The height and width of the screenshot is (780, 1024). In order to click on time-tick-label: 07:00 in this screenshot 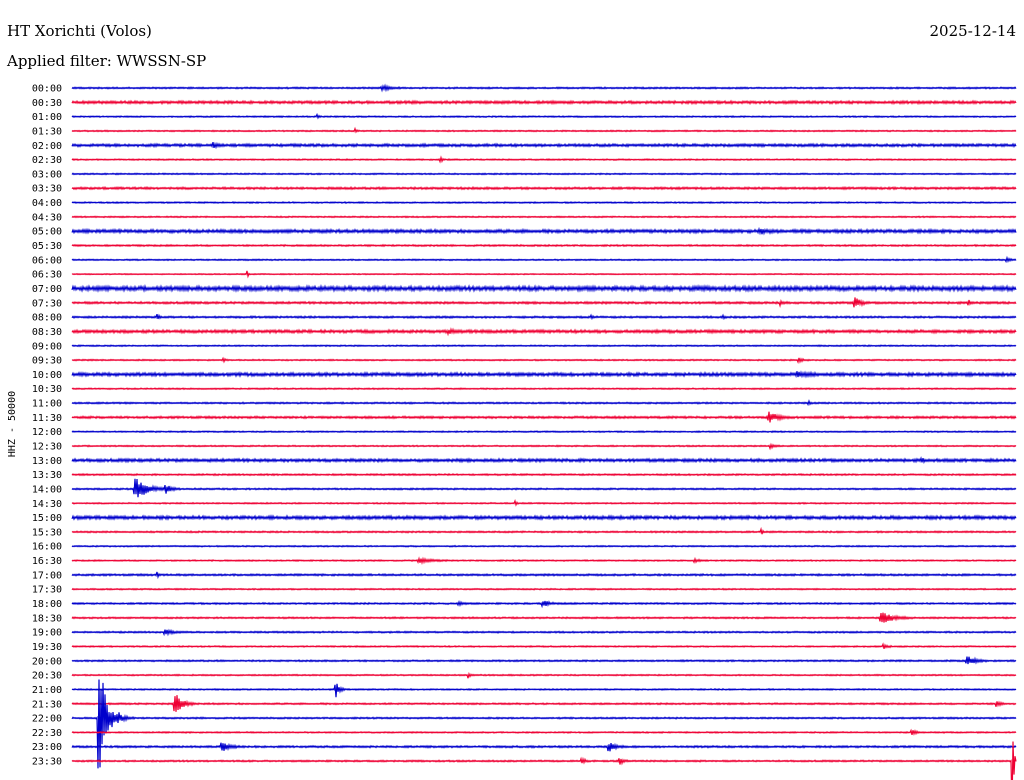, I will do `click(47, 289)`.